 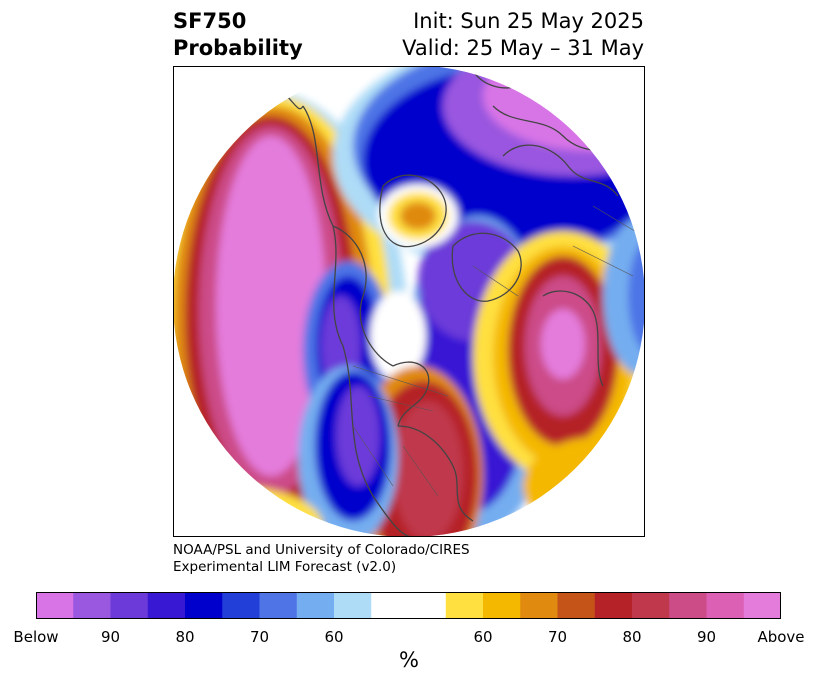 I want to click on colorbar-tick-label: Above, so click(x=781, y=637).